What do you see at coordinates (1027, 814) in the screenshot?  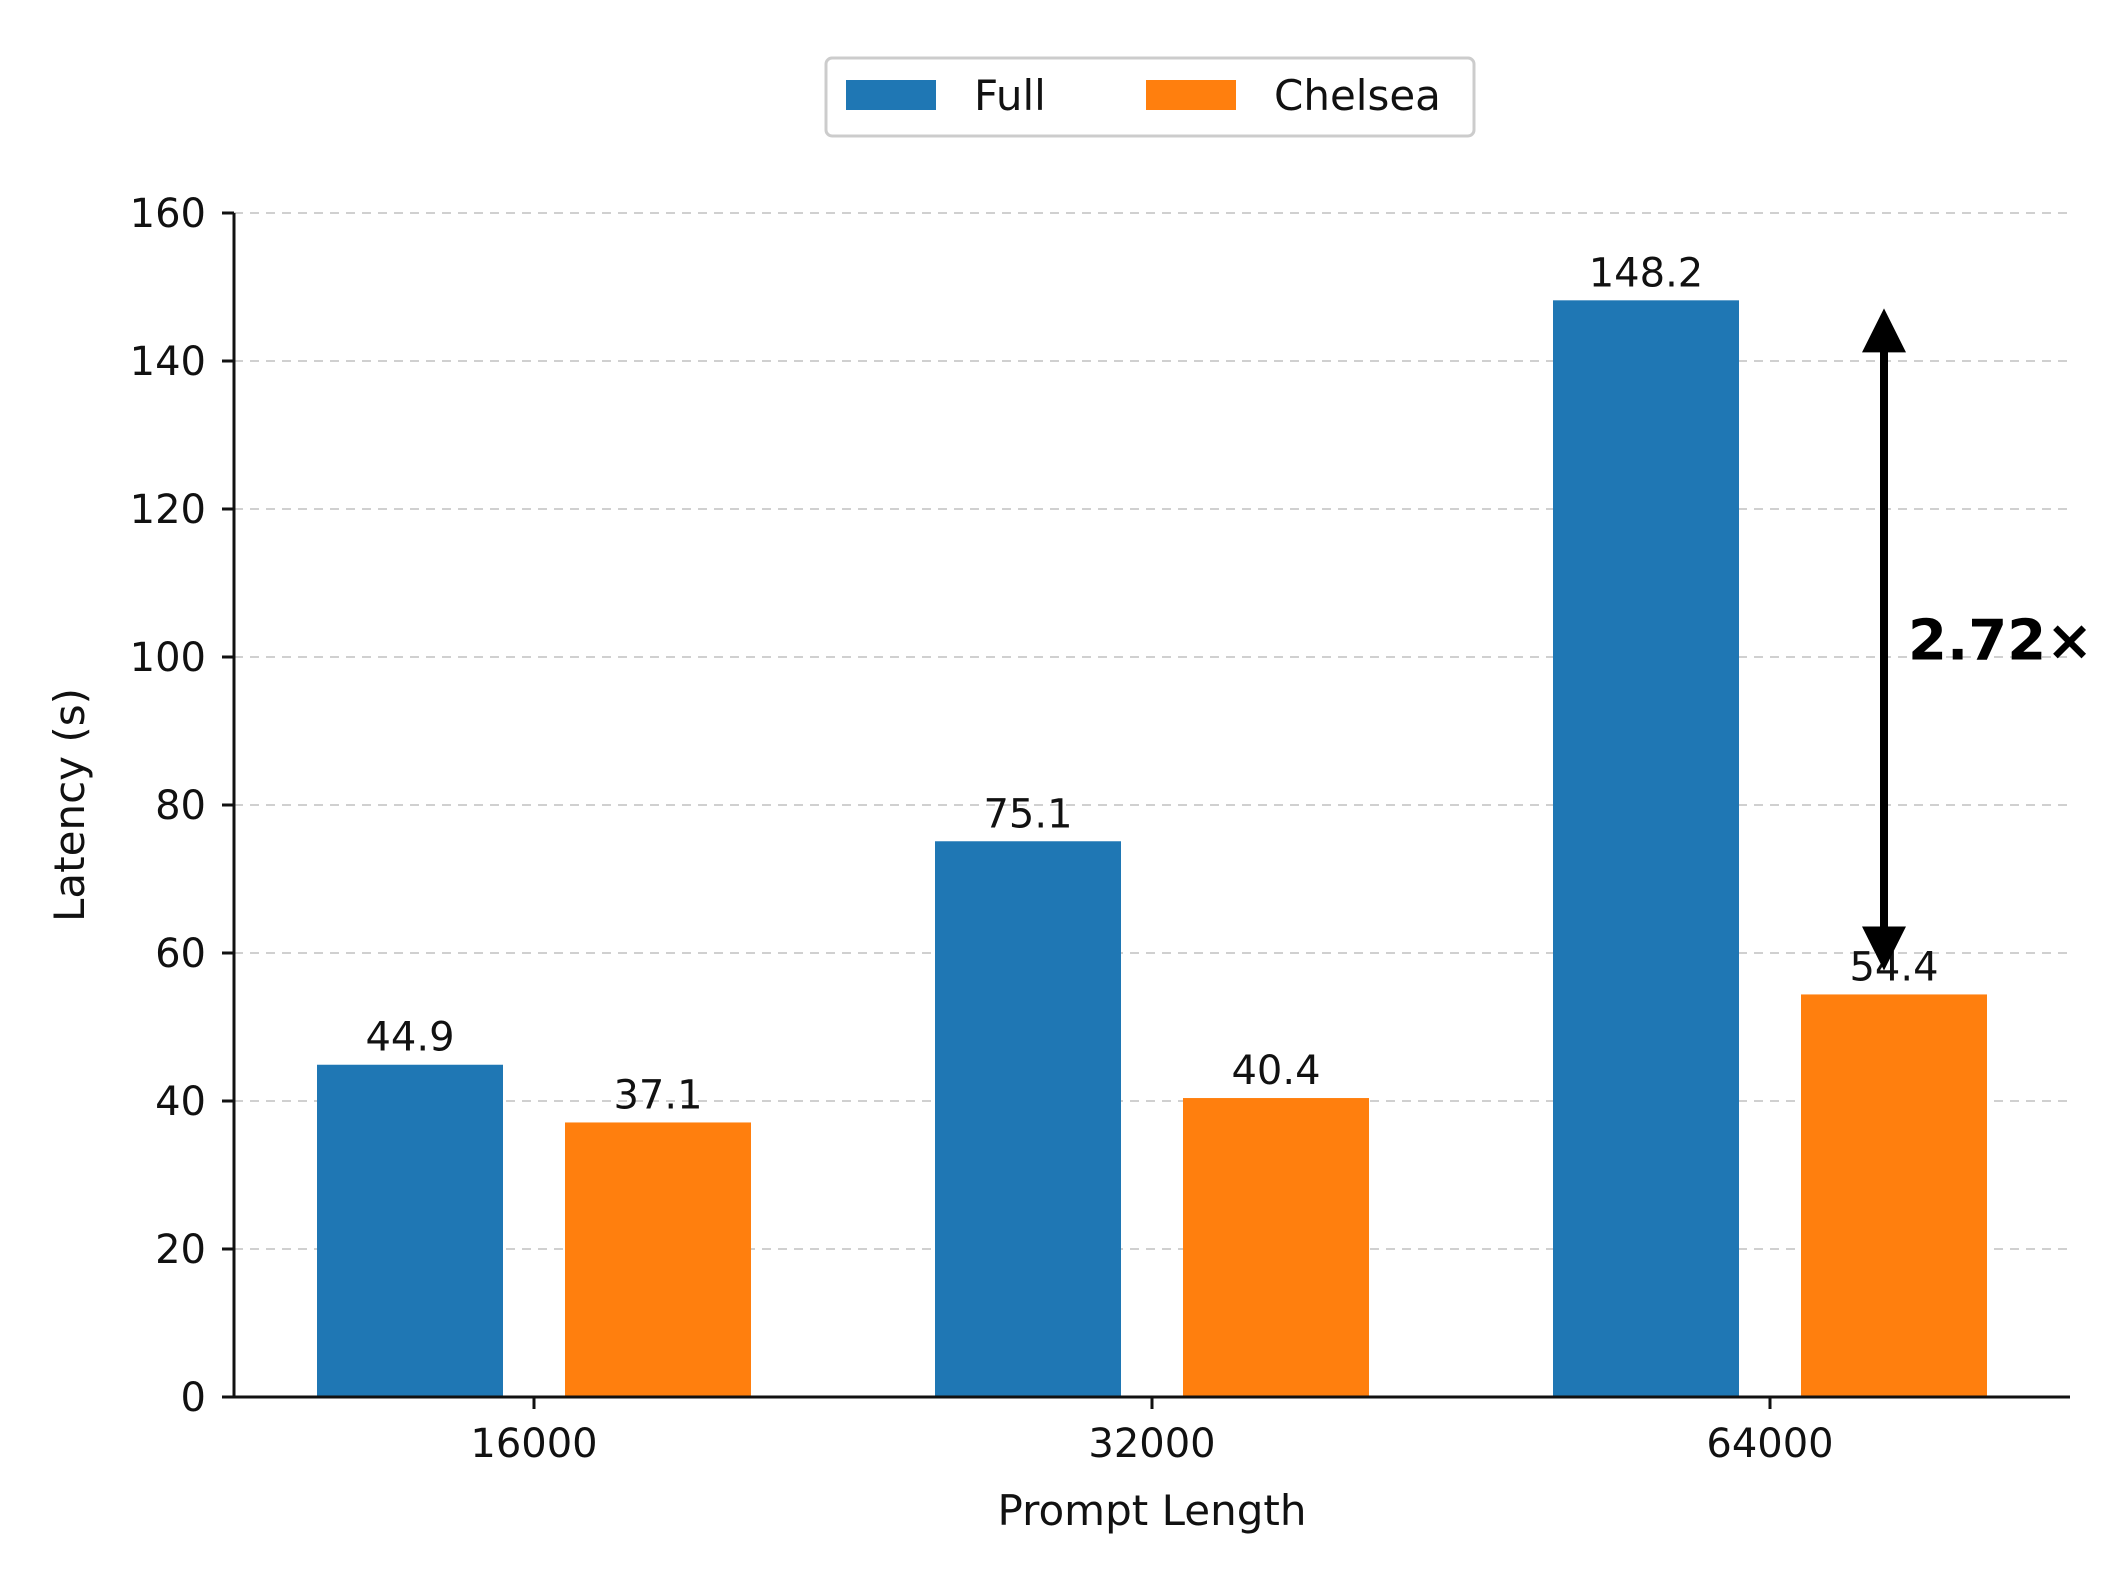 I see `data-label-full-32000: 75.1` at bounding box center [1027, 814].